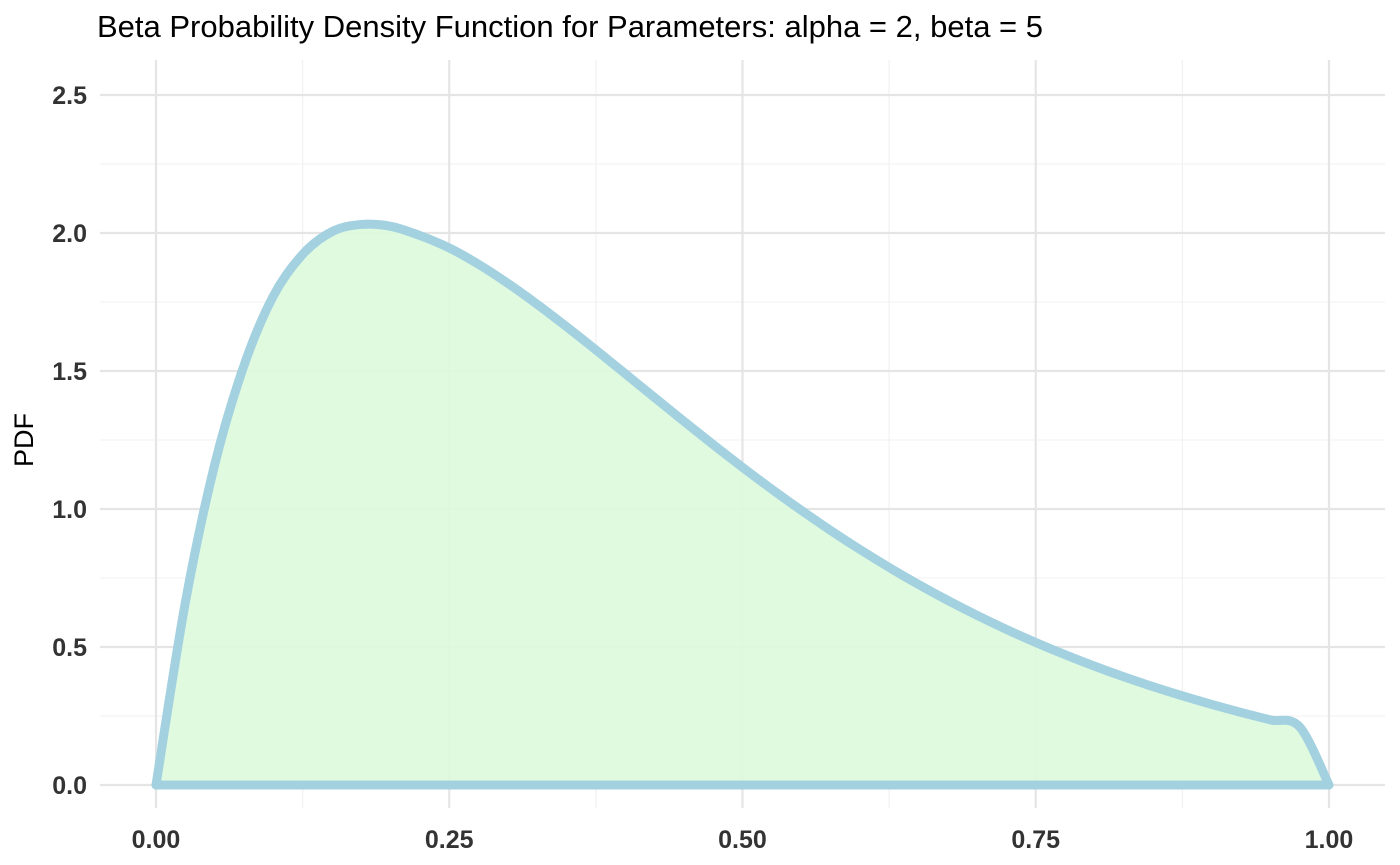  I want to click on y-axis-label: PDF, so click(24, 440).